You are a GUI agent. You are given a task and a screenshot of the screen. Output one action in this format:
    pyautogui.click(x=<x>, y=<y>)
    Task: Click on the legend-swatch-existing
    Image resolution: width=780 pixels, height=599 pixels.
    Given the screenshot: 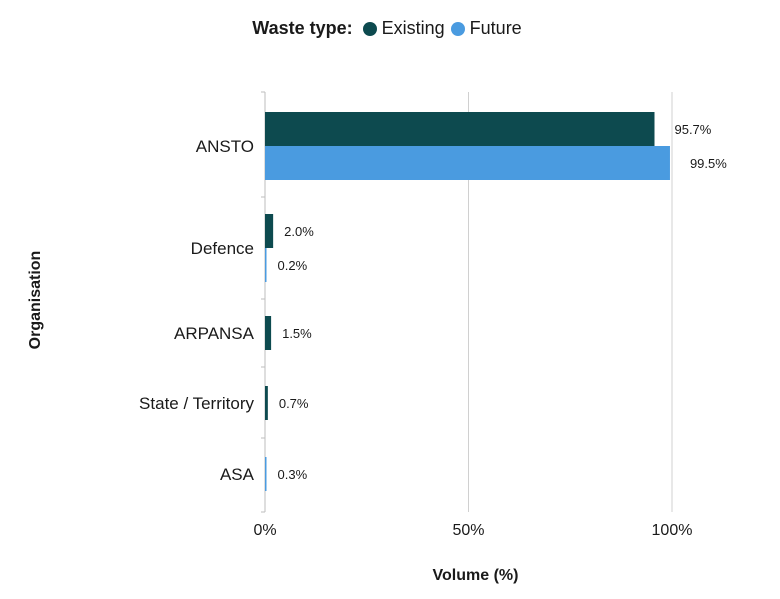 What is the action you would take?
    pyautogui.click(x=369, y=28)
    